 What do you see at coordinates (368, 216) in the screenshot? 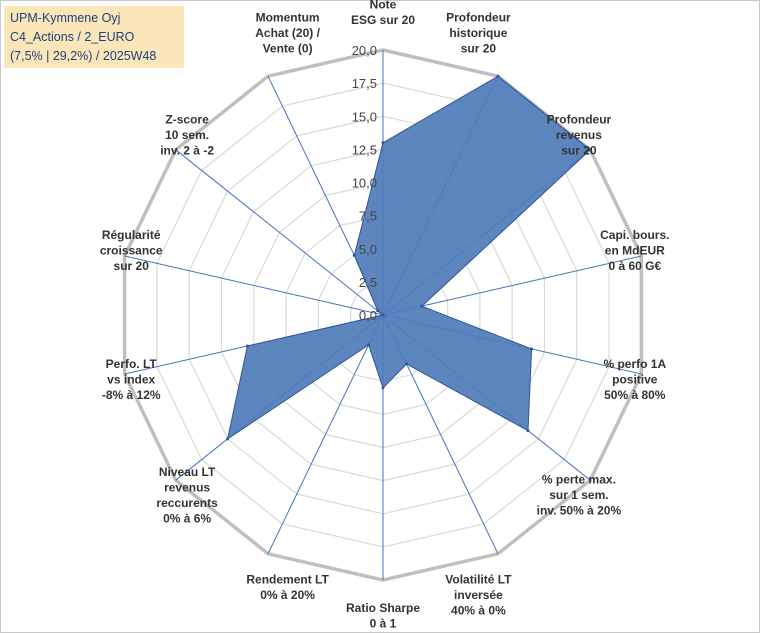
I see `tick-label: 7,5` at bounding box center [368, 216].